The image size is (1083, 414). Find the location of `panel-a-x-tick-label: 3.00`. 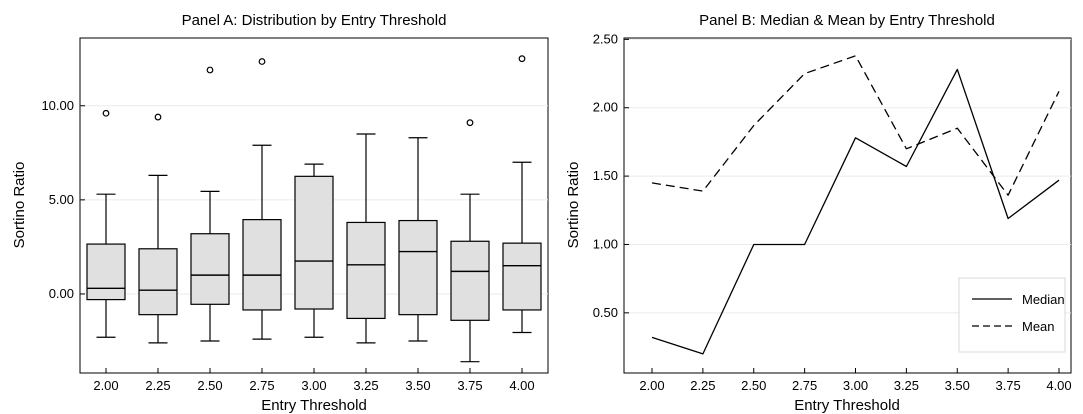

panel-a-x-tick-label: 3.00 is located at coordinates (313, 385).